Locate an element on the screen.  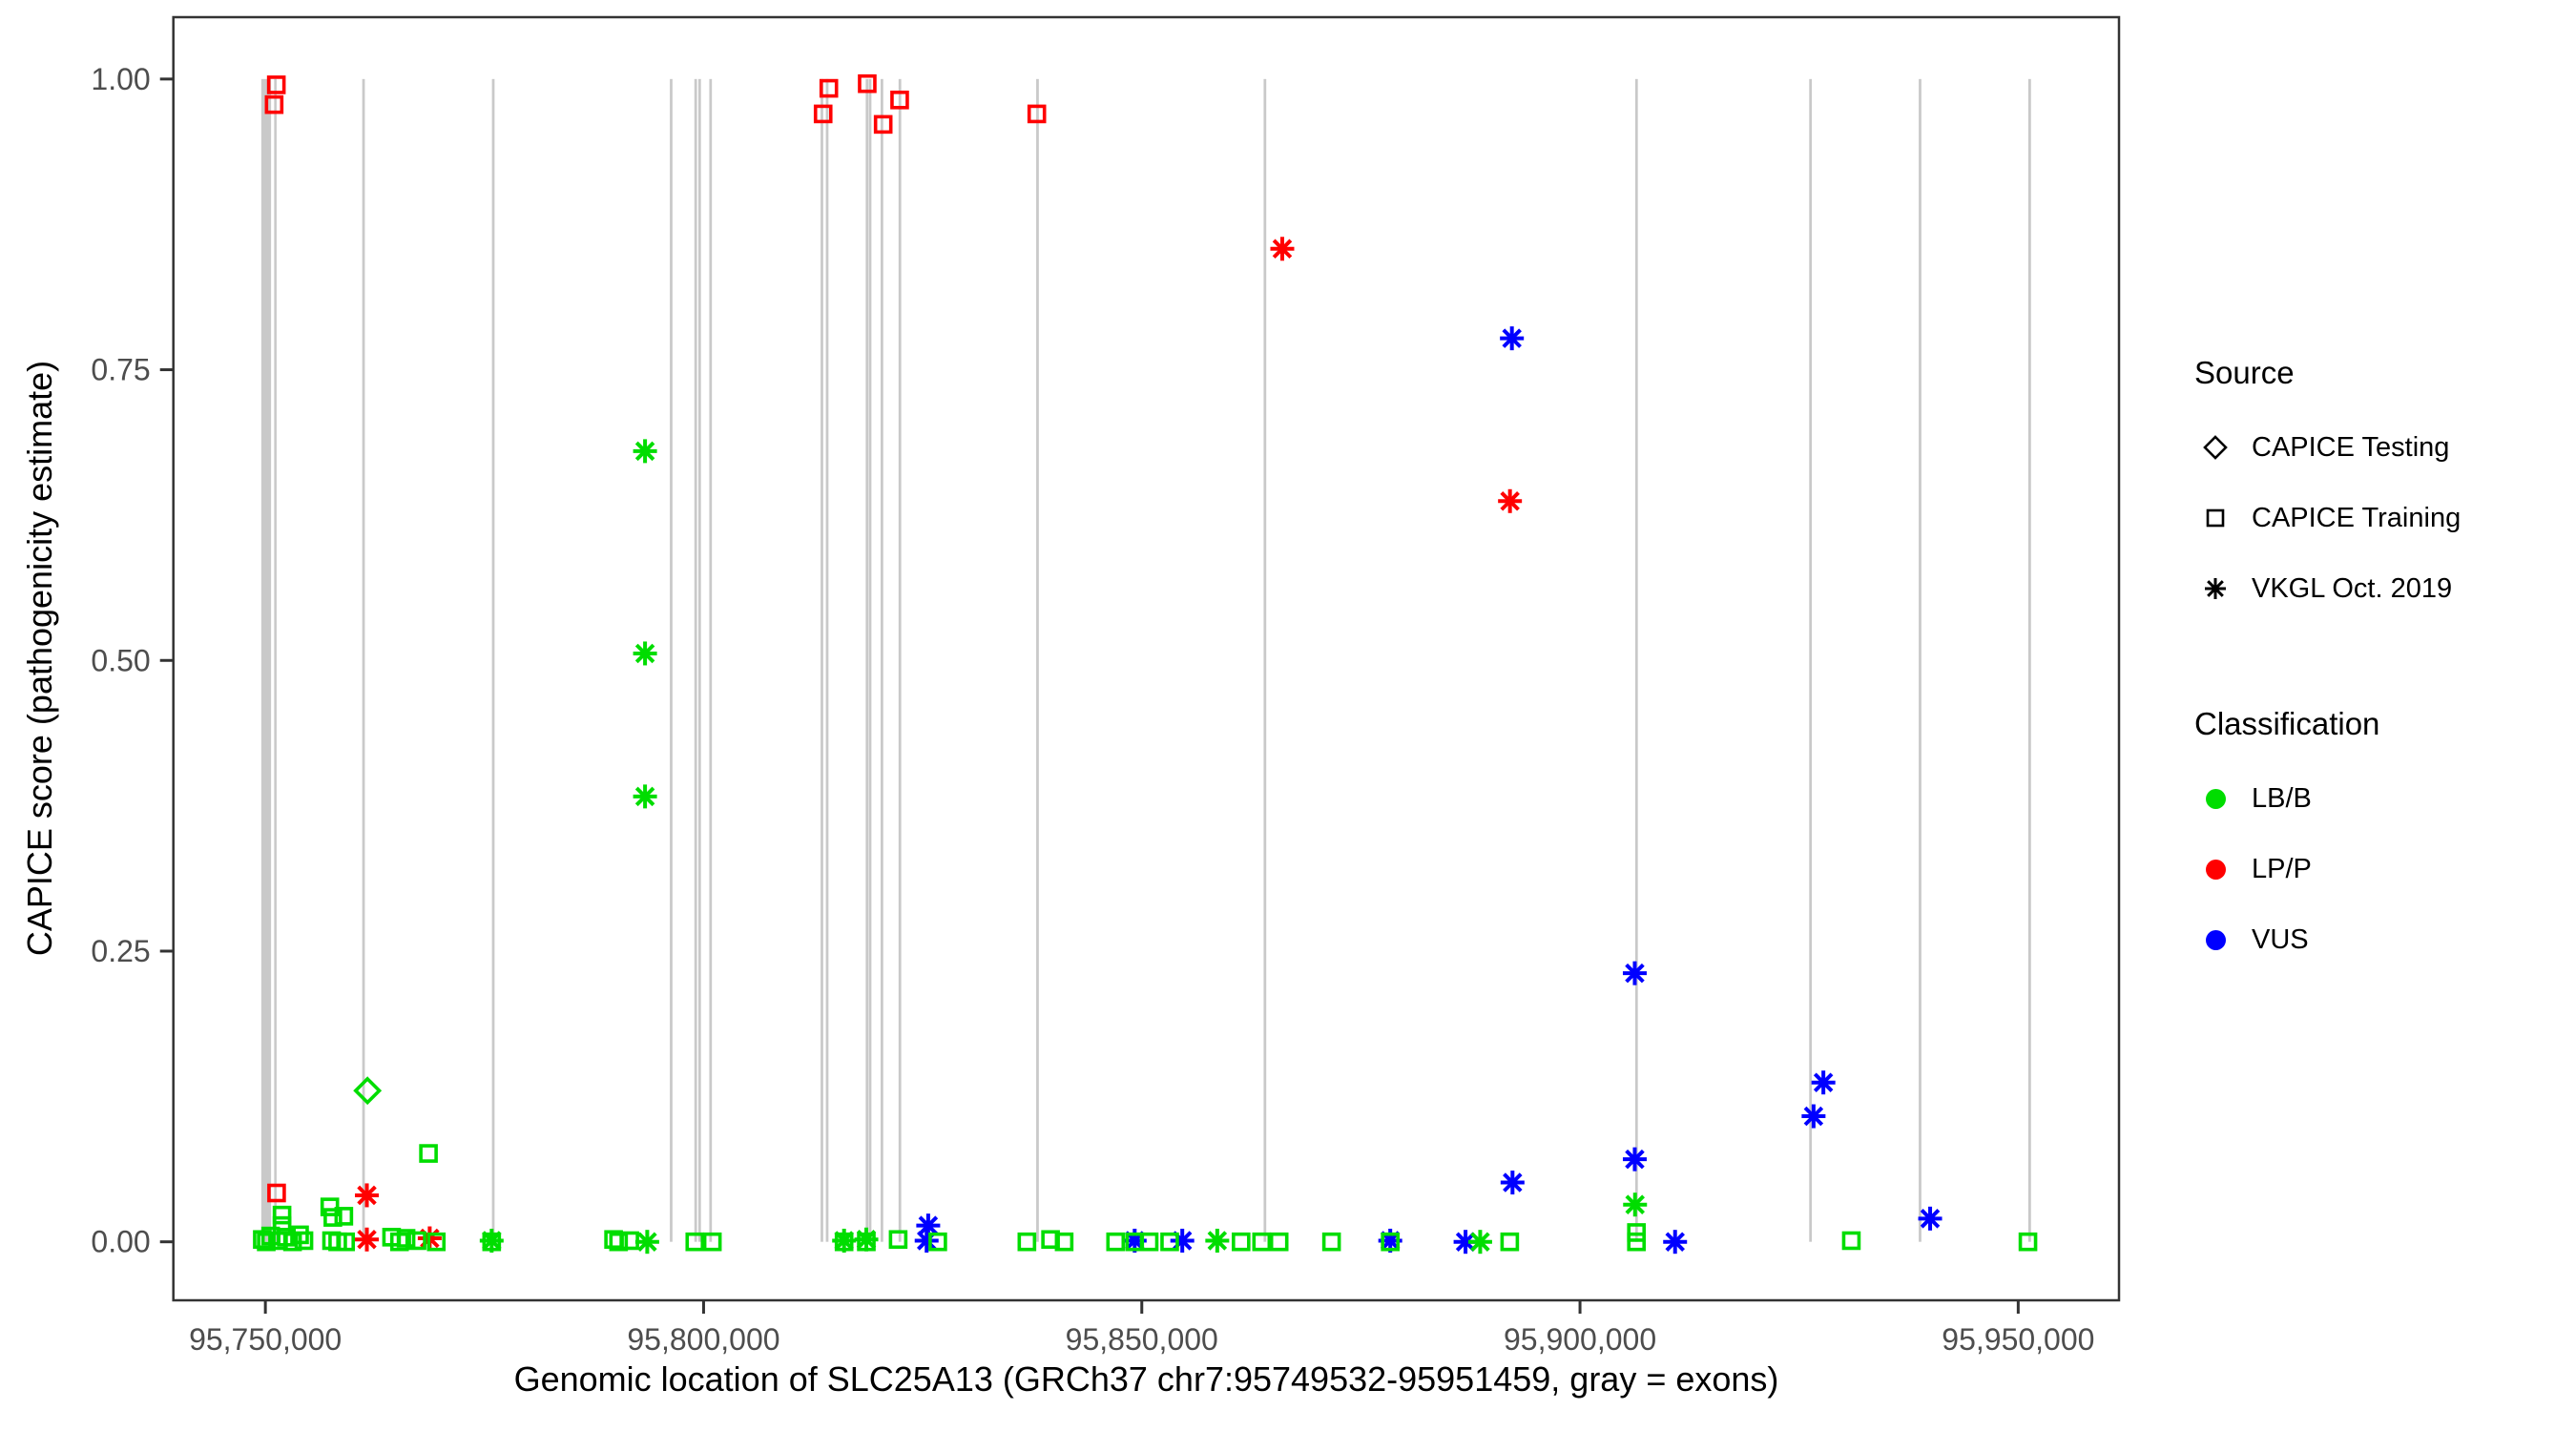
y-tick-label: 0.75 is located at coordinates (120, 370).